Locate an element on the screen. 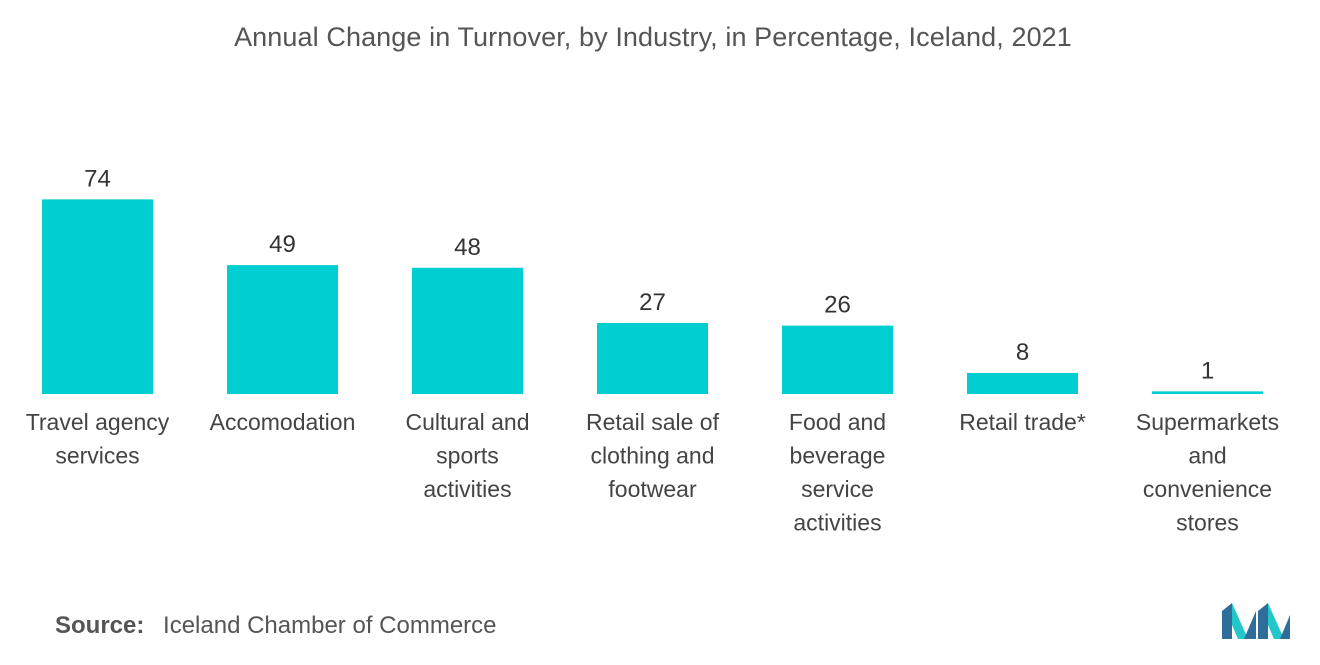 This screenshot has height=665, width=1320. category-label-line: stores is located at coordinates (1207, 523).